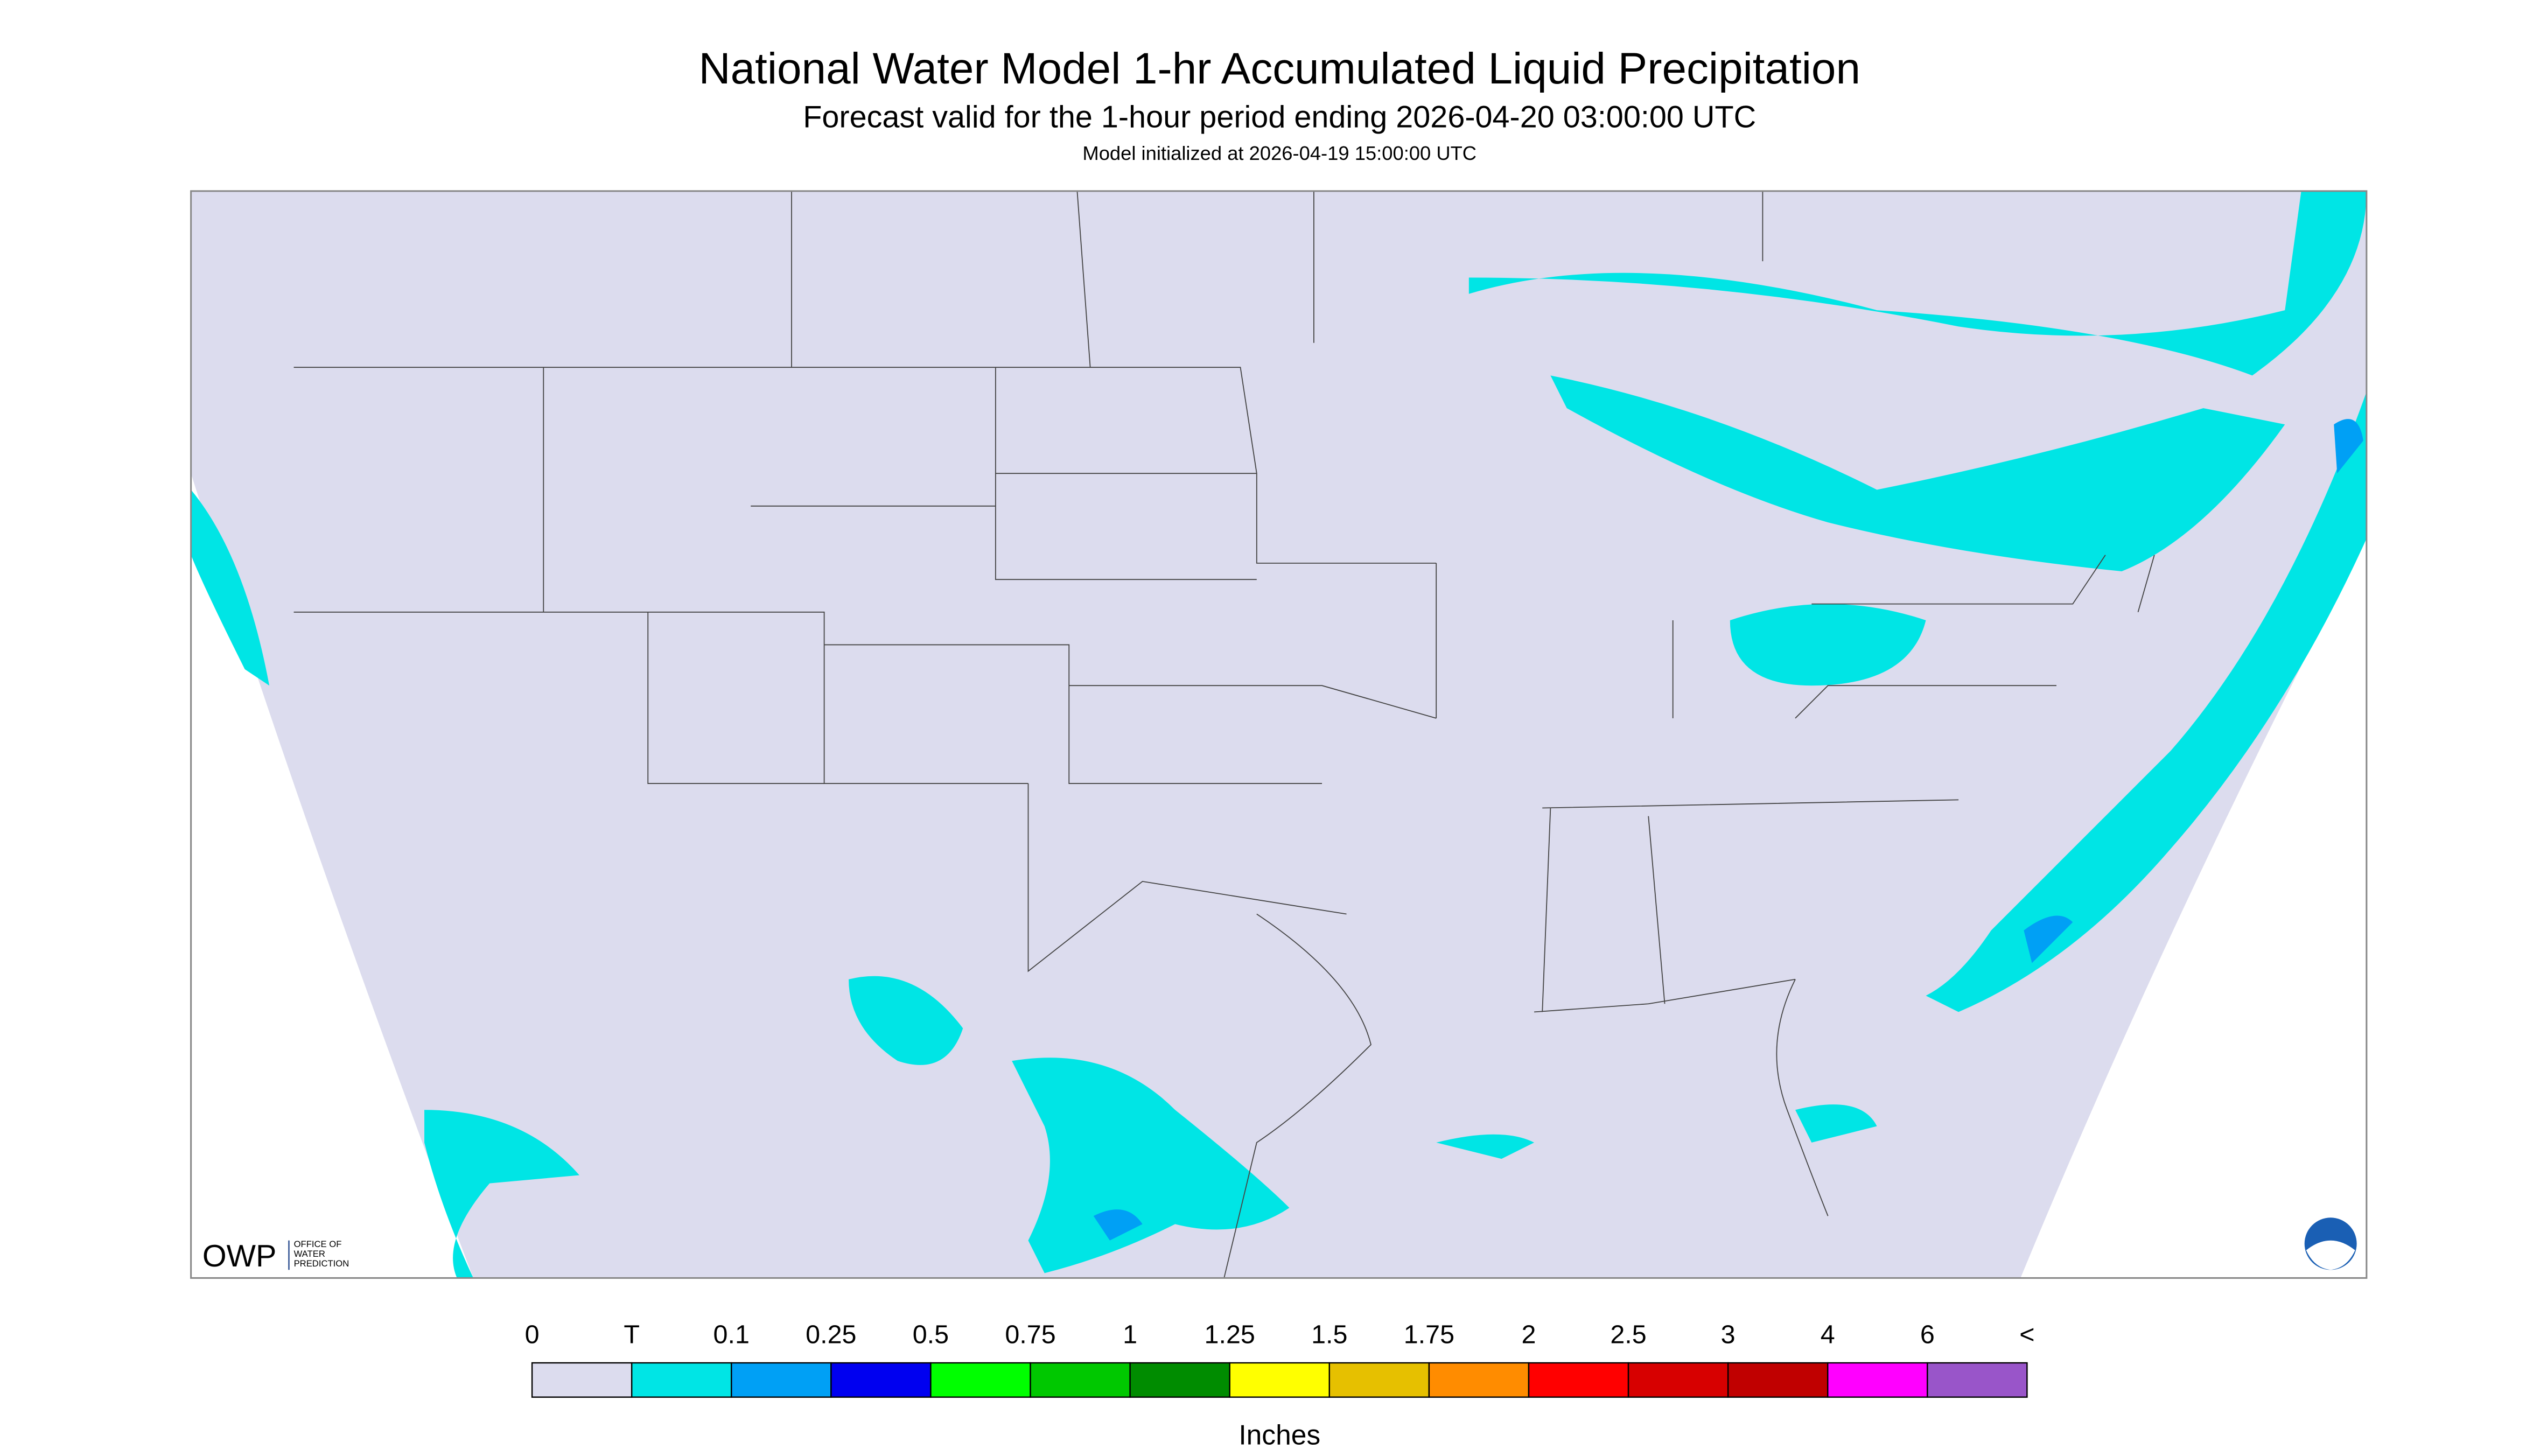 Image resolution: width=2533 pixels, height=1456 pixels. I want to click on noaa-logo, so click(2330, 1243).